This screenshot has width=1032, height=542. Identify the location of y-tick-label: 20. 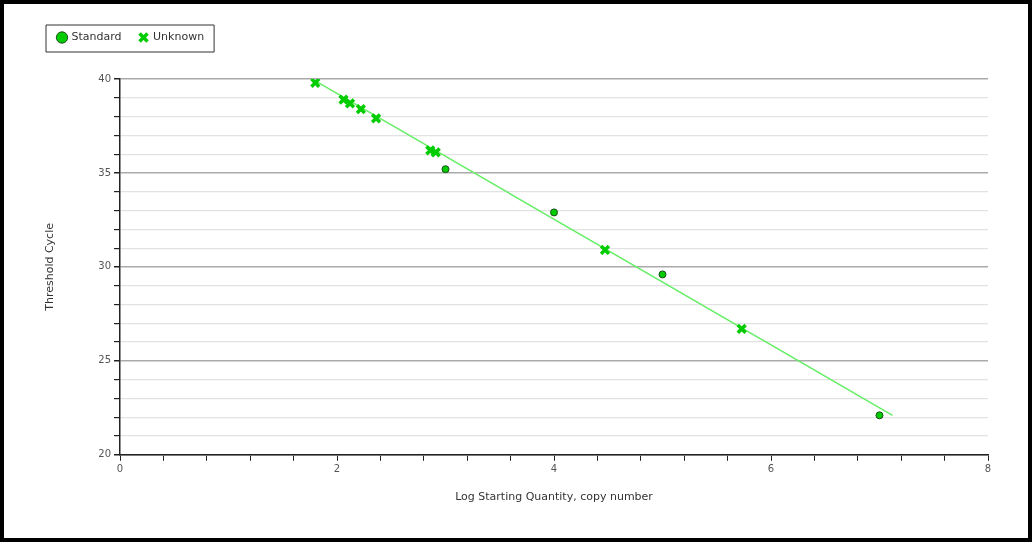
(104, 454).